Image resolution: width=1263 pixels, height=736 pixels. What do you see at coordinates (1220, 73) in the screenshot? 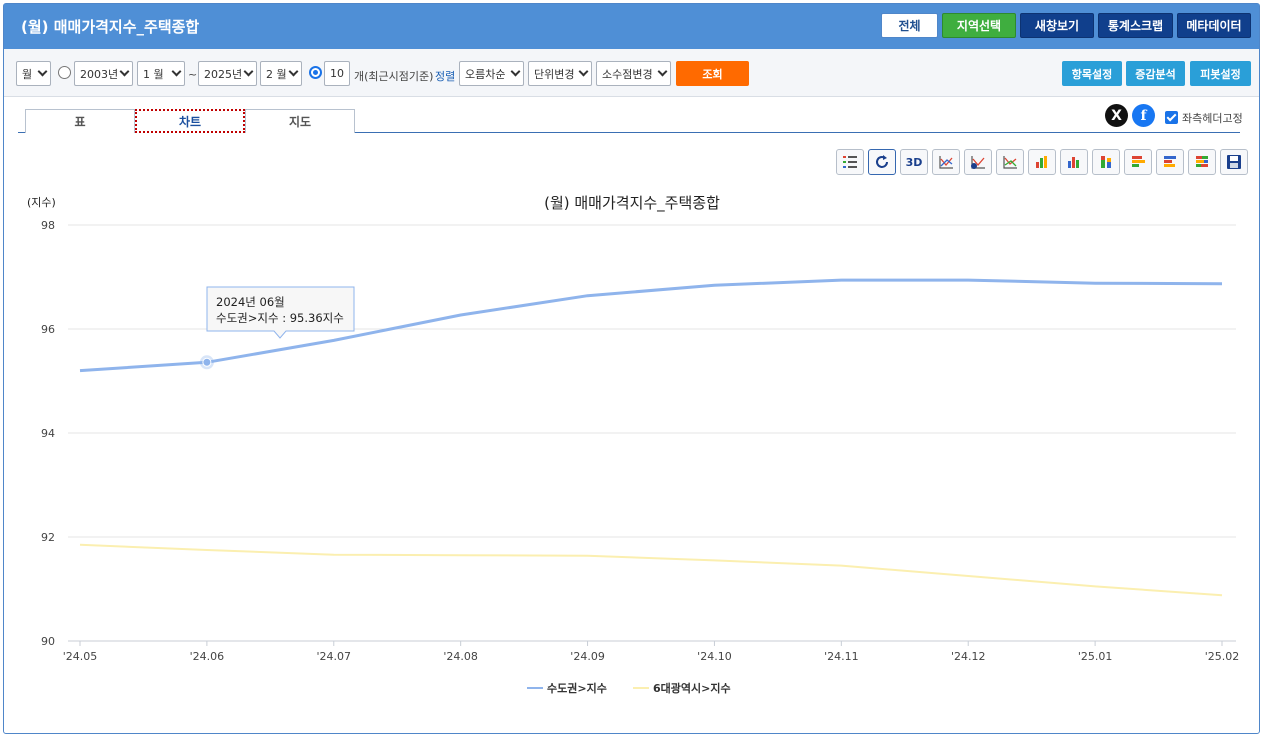
I see `pivot-settings-button: 피봇설정` at bounding box center [1220, 73].